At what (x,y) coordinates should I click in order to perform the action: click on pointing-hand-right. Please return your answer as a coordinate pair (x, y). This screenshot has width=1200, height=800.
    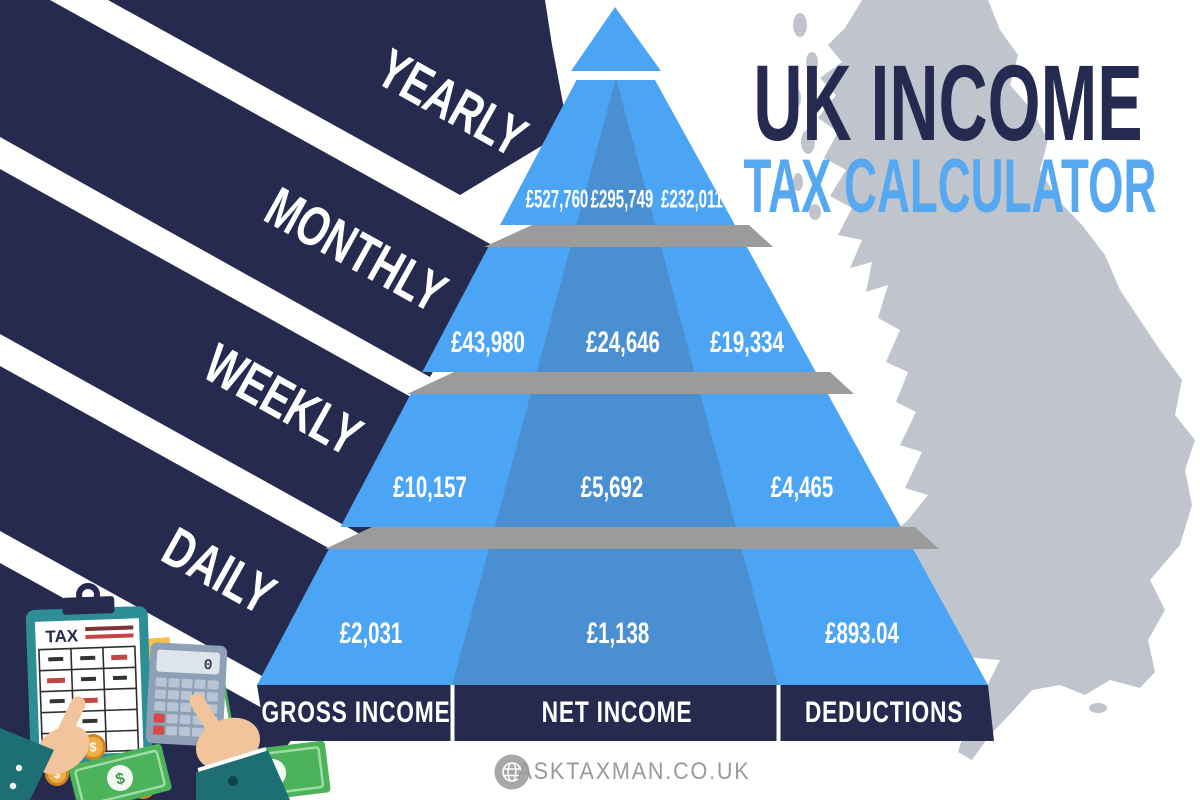
    Looking at the image, I should click on (239, 746).